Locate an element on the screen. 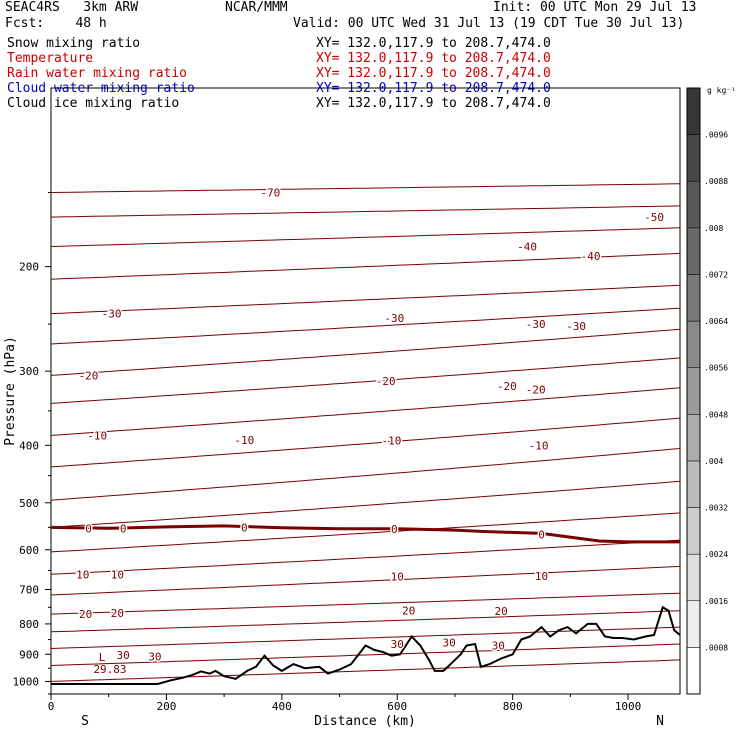 The width and height of the screenshot is (740, 740). x-tick-label: 800 is located at coordinates (513, 706).